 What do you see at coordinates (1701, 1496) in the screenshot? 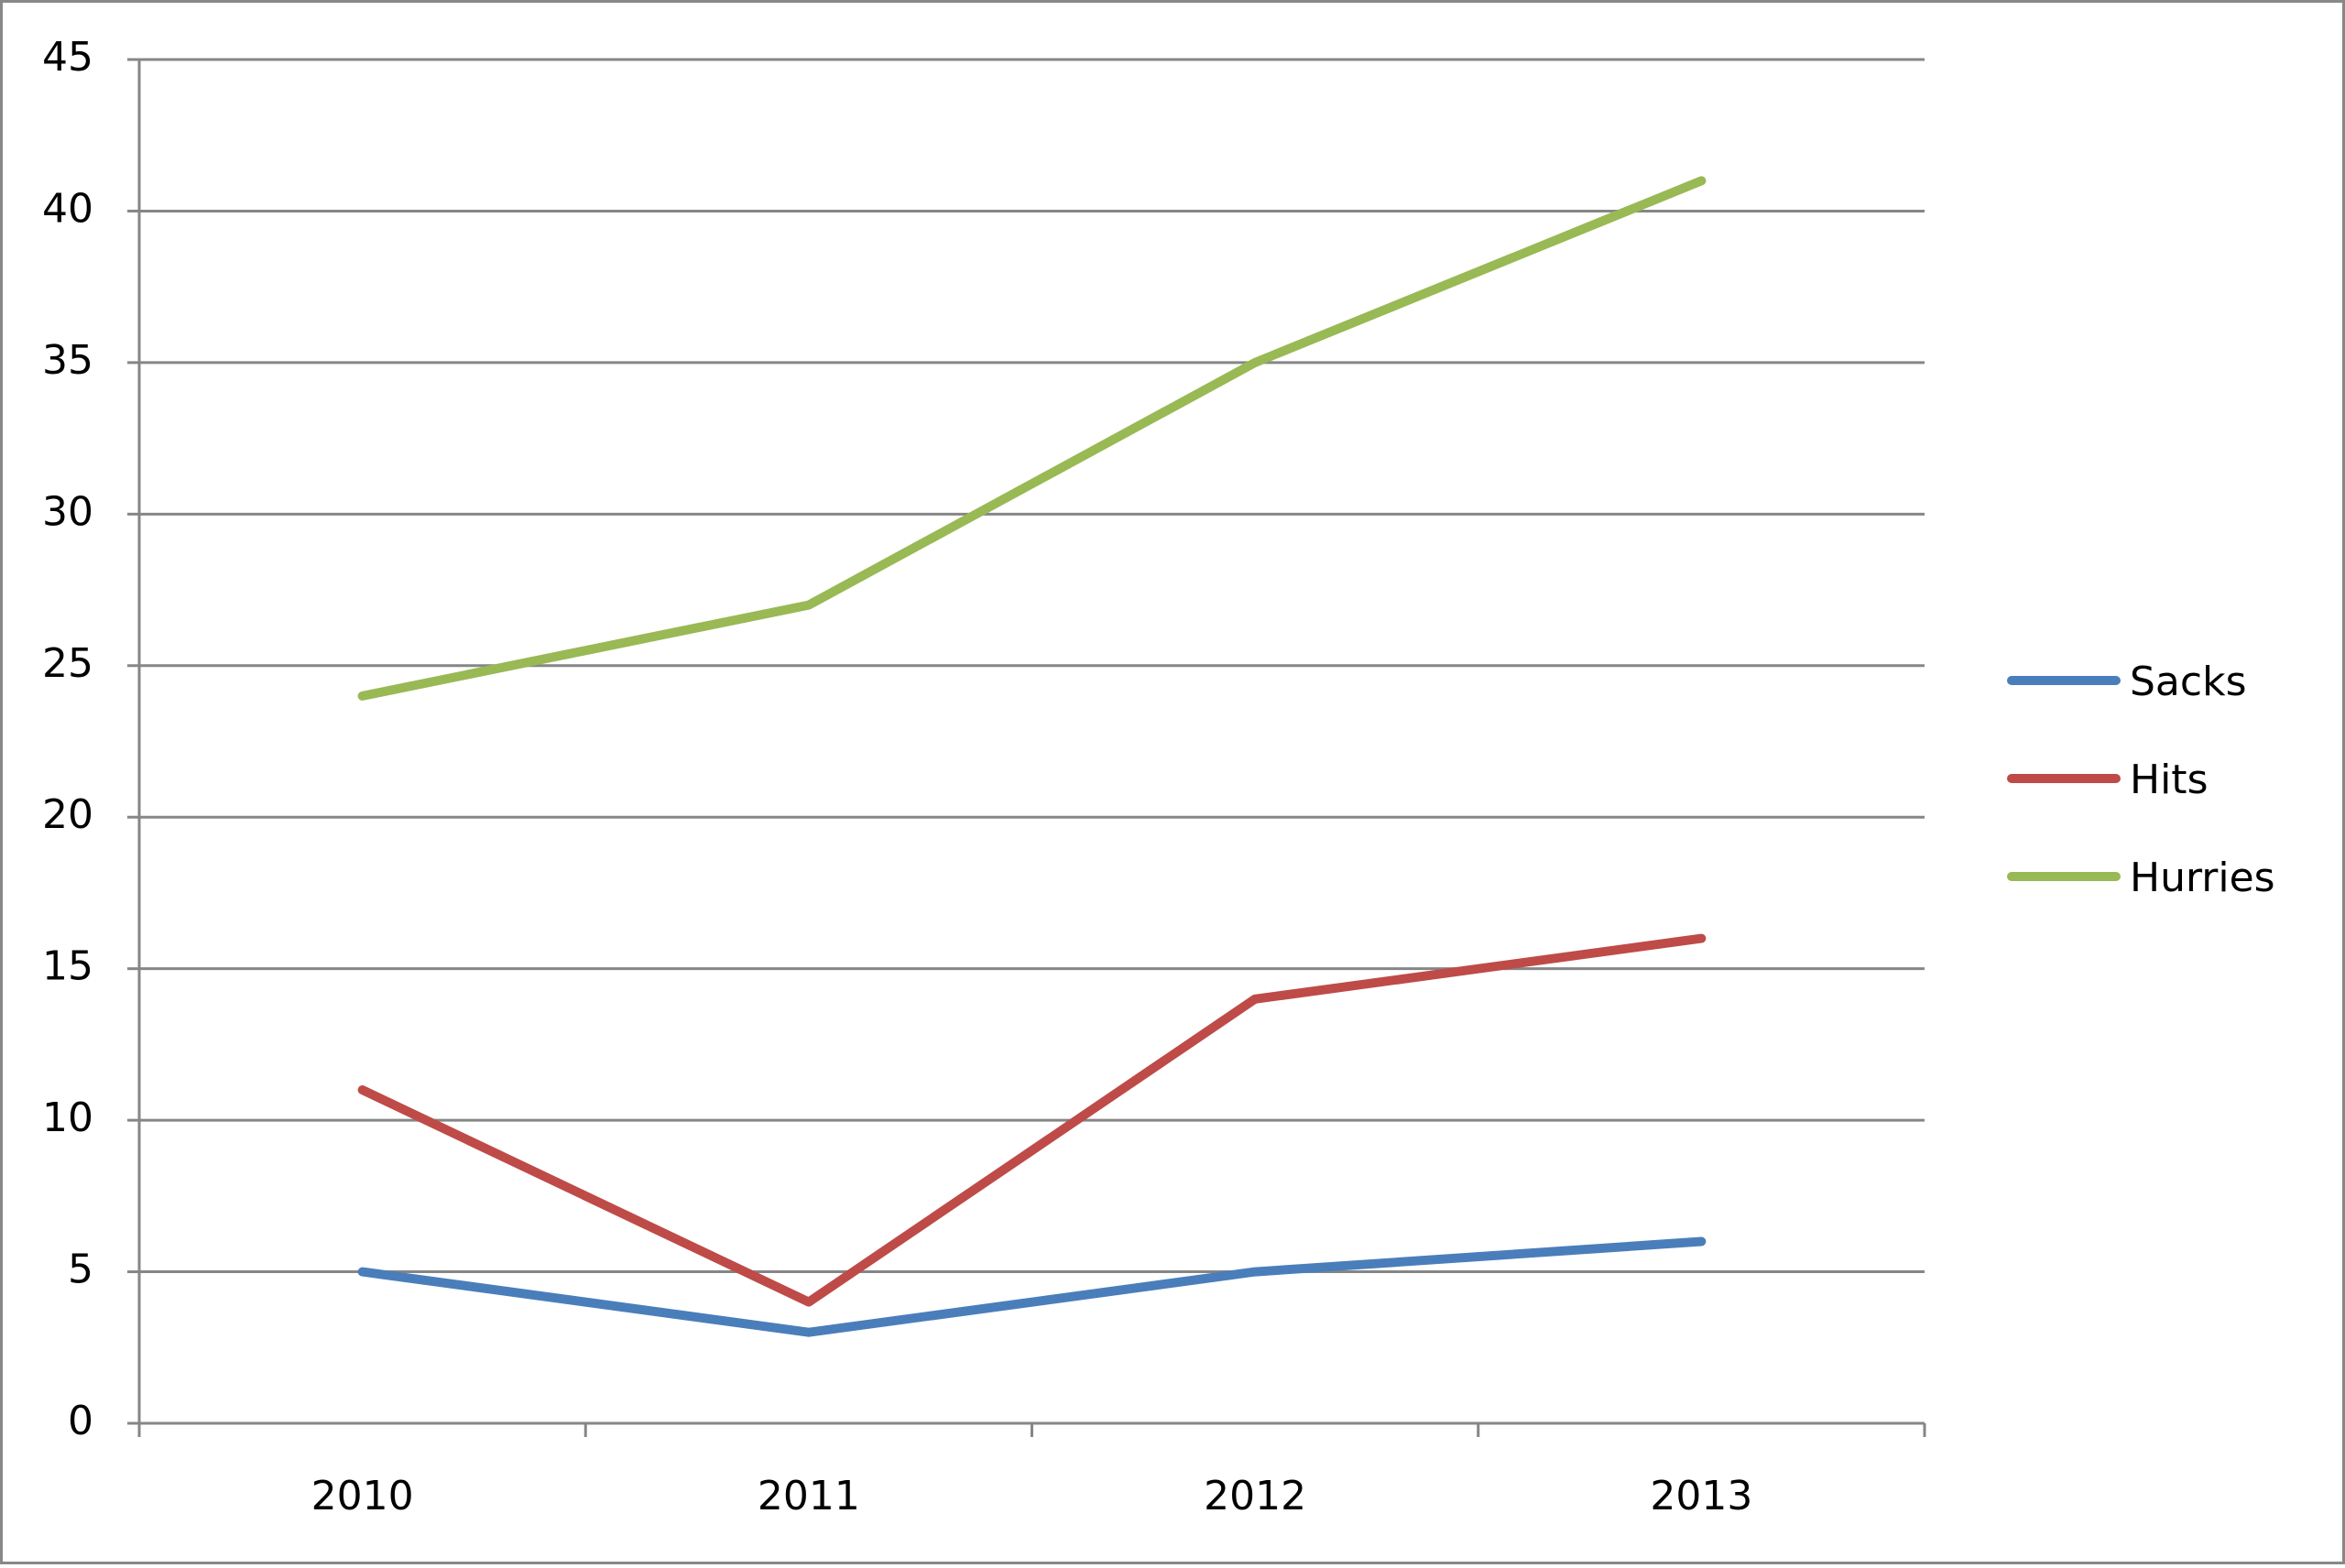
I see `x-tick-label: 2013` at bounding box center [1701, 1496].